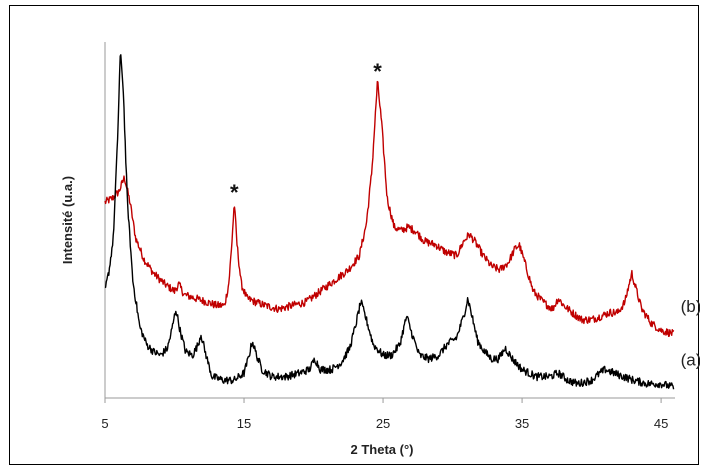 The height and width of the screenshot is (473, 710). I want to click on x-axis-title: 2 Theta (°), so click(382, 449).